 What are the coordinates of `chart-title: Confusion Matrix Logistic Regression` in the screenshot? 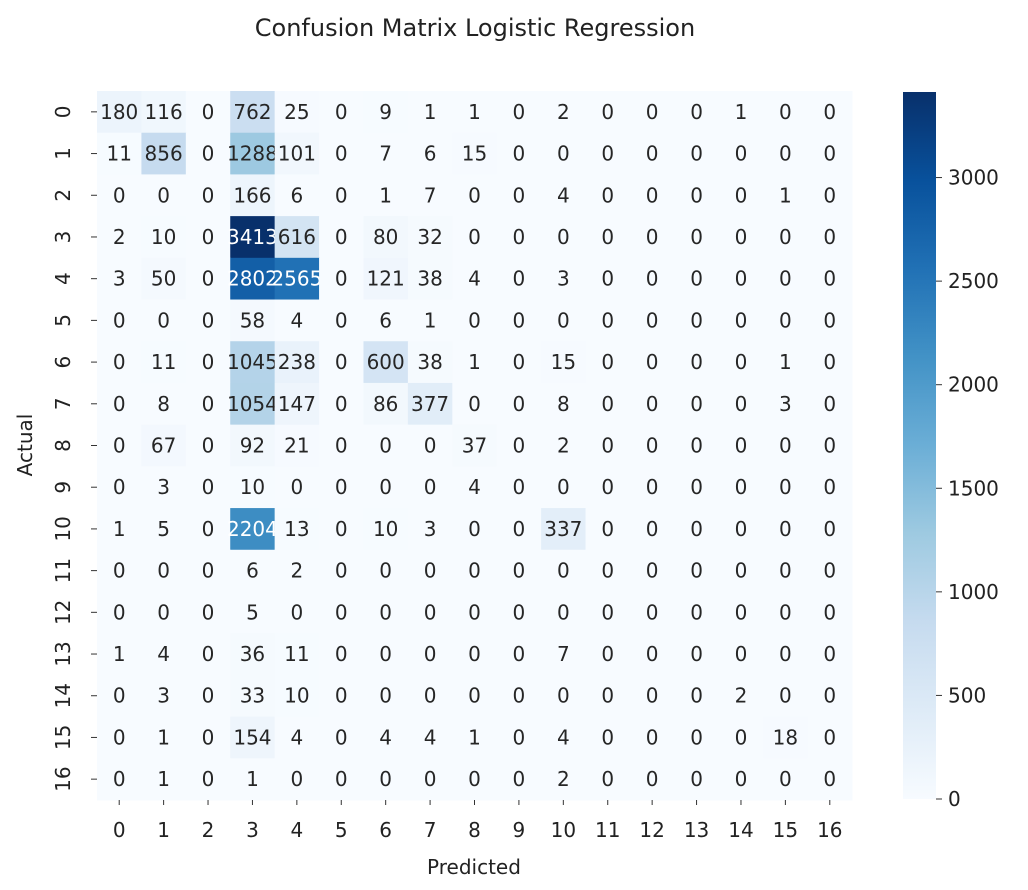 It's located at (475, 28).